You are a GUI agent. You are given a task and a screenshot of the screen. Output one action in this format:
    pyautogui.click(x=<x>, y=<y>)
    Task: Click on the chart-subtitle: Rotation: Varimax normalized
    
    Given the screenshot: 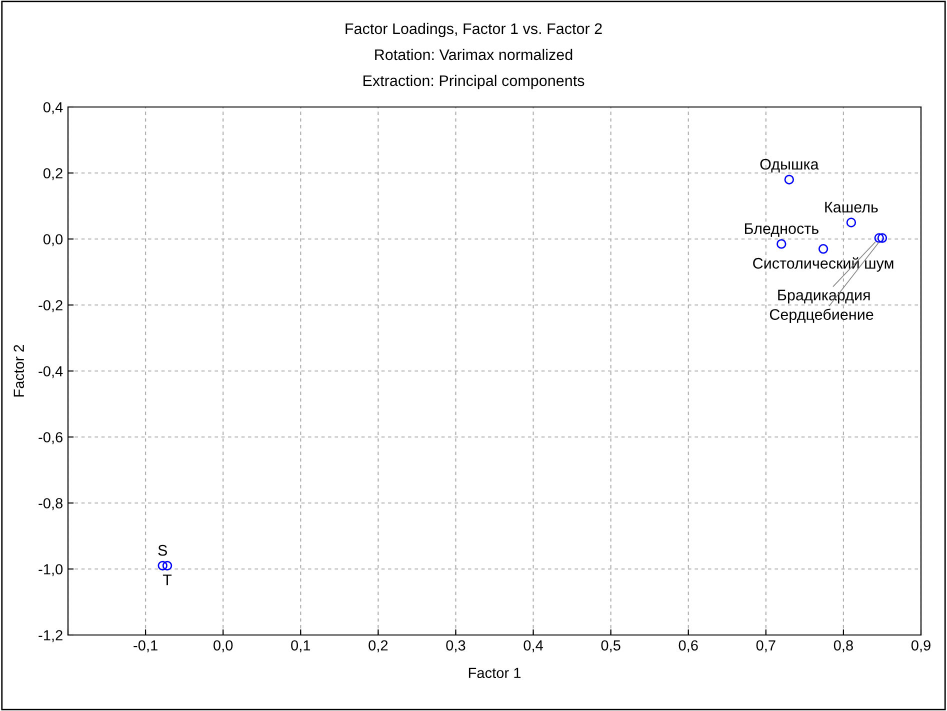 What is the action you would take?
    pyautogui.click(x=473, y=54)
    